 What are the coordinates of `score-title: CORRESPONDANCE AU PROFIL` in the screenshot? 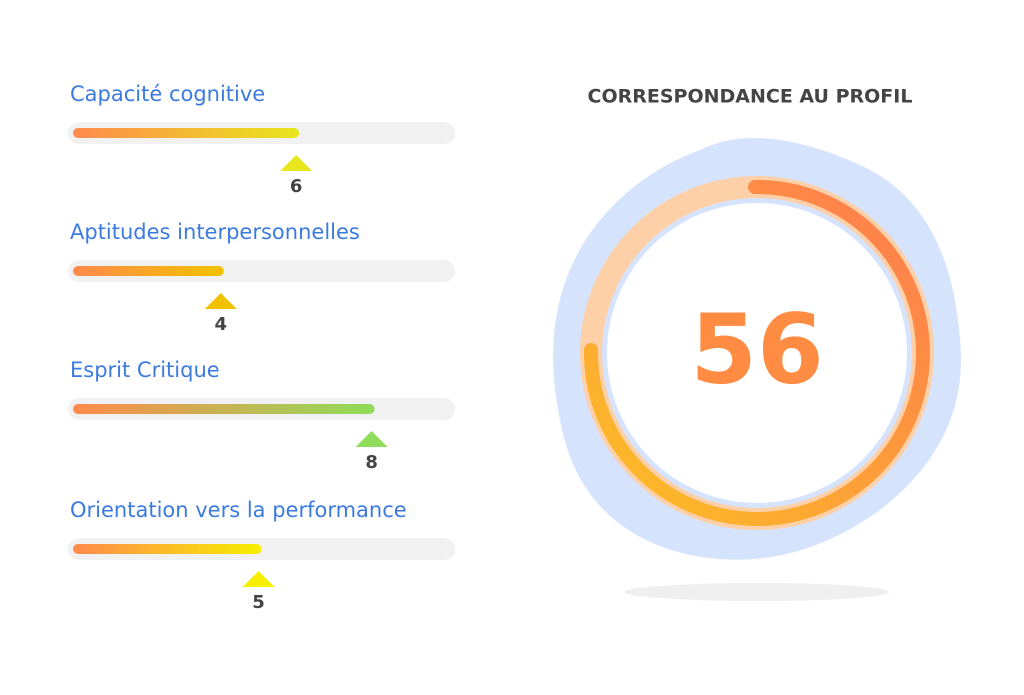 It's located at (750, 97).